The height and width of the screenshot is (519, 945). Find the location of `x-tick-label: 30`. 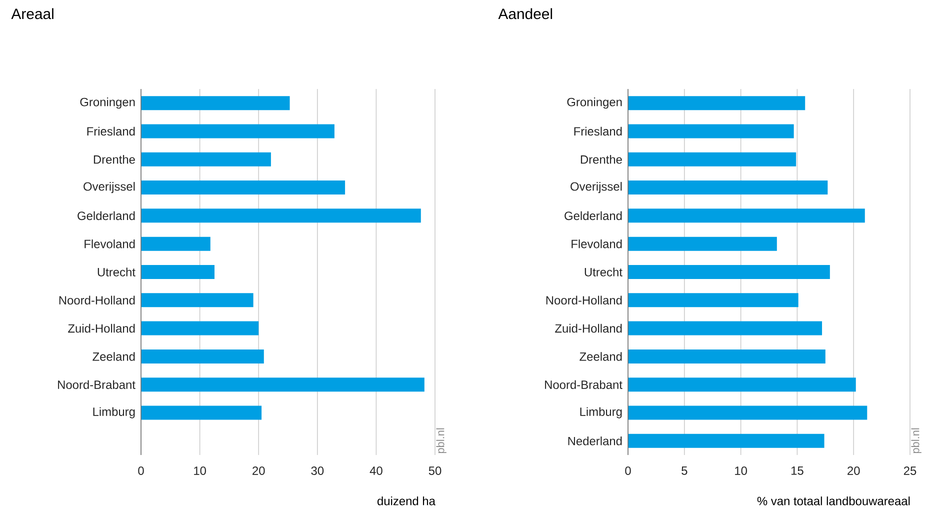

x-tick-label: 30 is located at coordinates (317, 470).